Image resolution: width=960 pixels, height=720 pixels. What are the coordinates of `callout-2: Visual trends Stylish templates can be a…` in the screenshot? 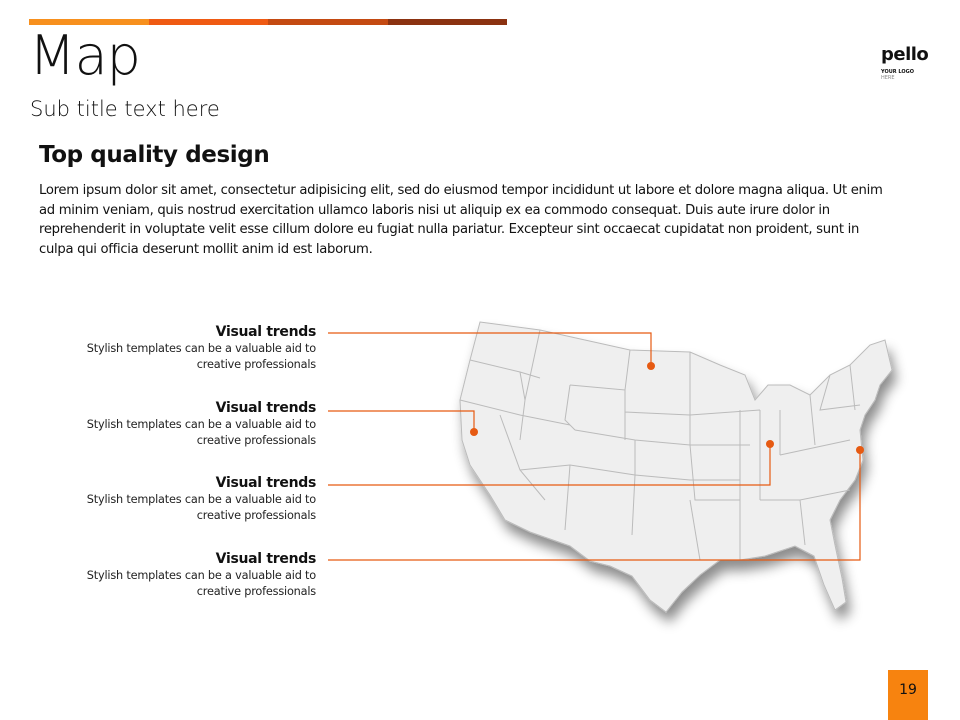 It's located at (196, 424).